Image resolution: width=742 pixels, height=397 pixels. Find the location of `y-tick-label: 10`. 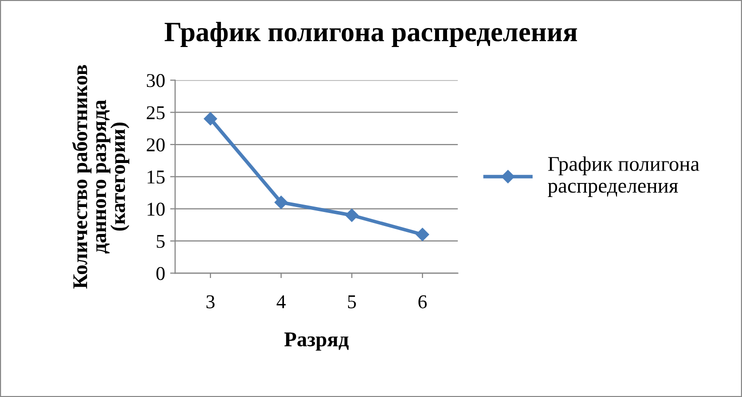

y-tick-label: 10 is located at coordinates (156, 209).